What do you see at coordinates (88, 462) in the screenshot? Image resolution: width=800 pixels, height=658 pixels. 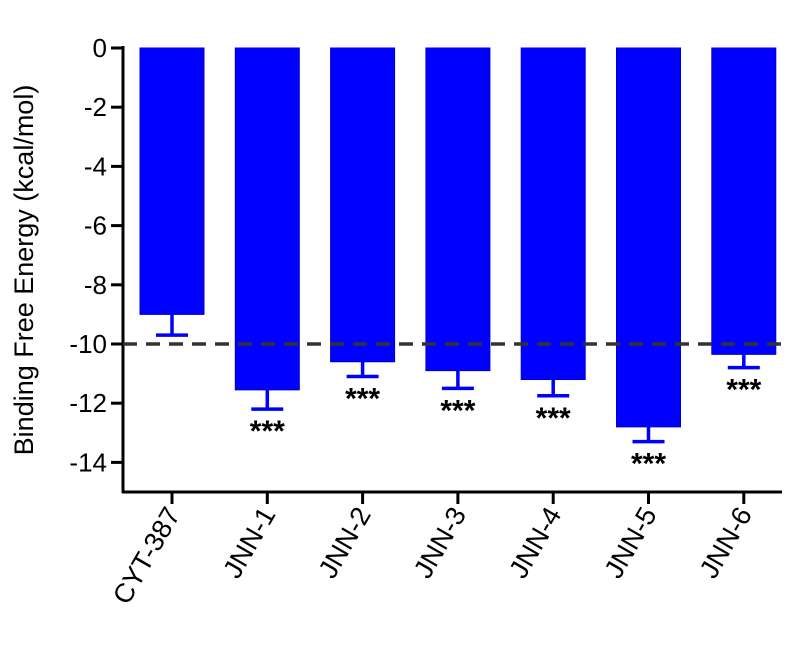 I see `y-tick-label: -14` at bounding box center [88, 462].